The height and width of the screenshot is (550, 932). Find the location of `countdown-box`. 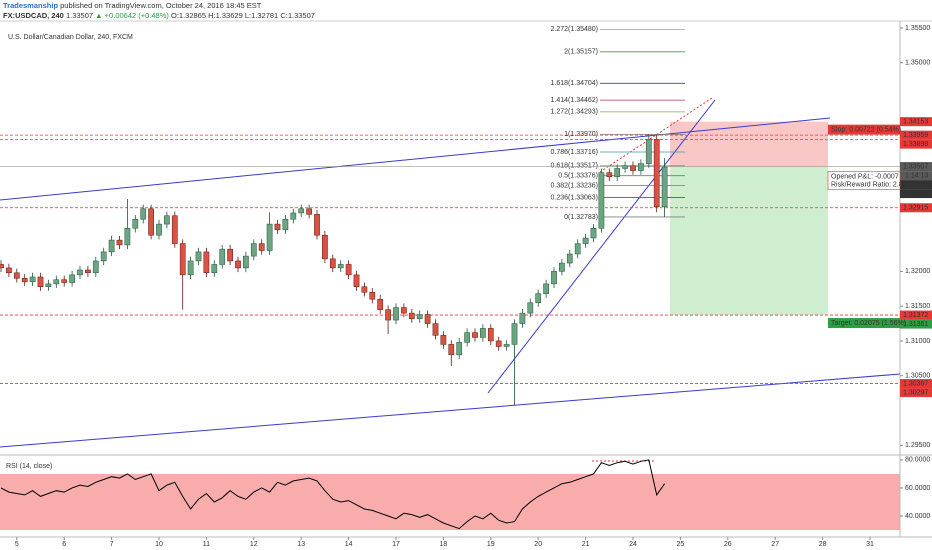

countdown-box is located at coordinates (916, 176).